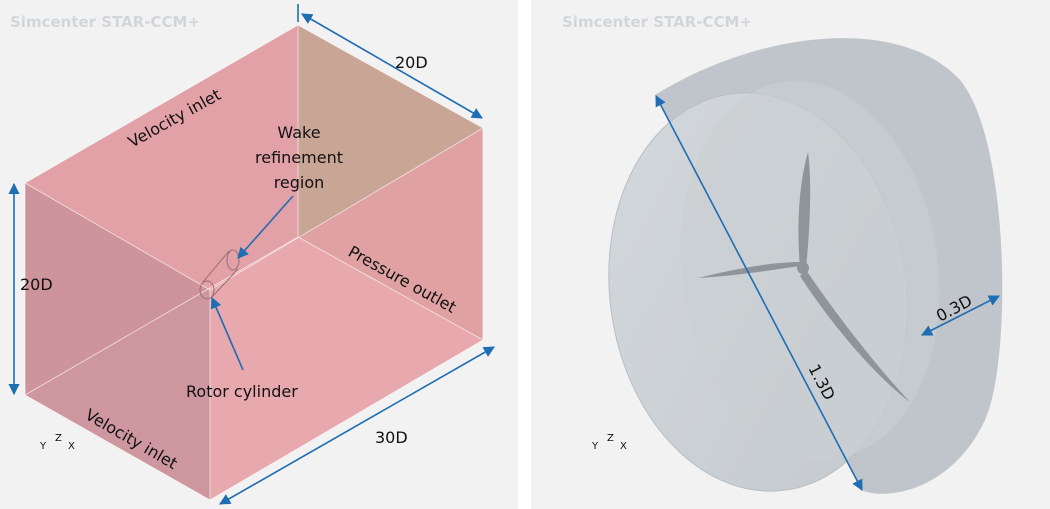  Describe the element at coordinates (219, 274) in the screenshot. I see `cylinders` at that location.